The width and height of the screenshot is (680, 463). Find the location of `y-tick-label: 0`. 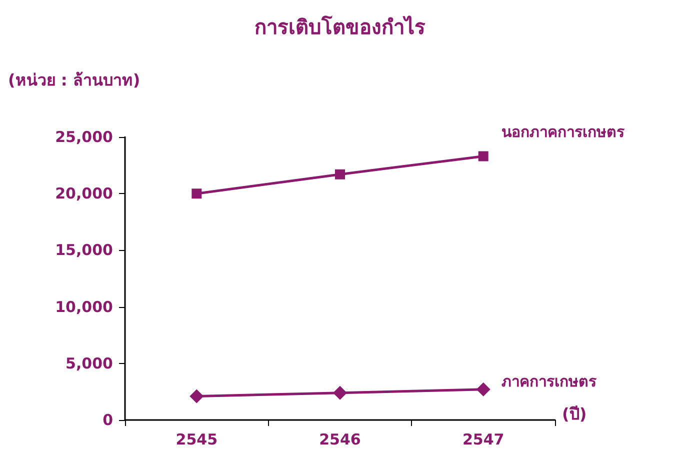

y-tick-label: 0 is located at coordinates (107, 420).